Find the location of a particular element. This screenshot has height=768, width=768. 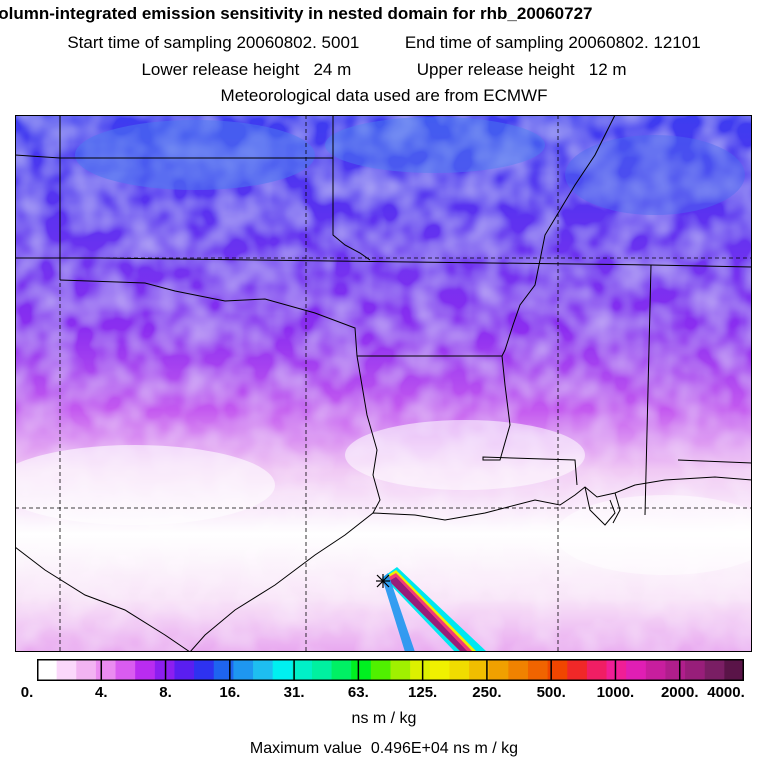

upper-height-value: 12 m is located at coordinates (607, 69).